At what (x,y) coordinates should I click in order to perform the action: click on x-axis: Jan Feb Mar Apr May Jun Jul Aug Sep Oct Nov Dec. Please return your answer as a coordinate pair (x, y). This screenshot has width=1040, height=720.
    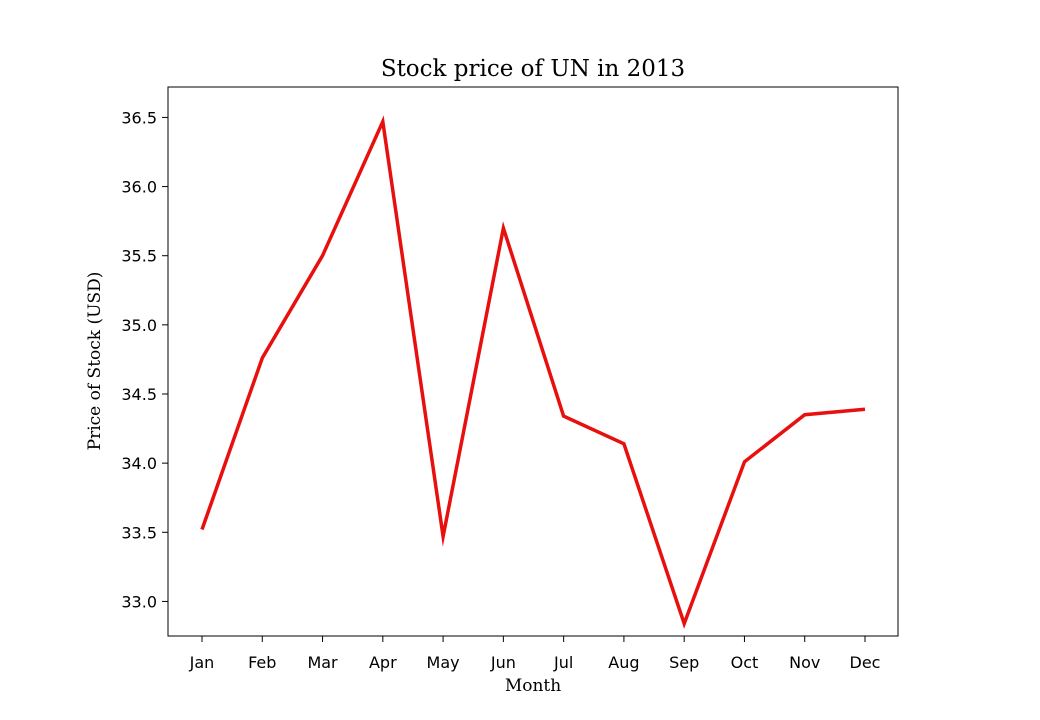
    Looking at the image, I should click on (535, 654).